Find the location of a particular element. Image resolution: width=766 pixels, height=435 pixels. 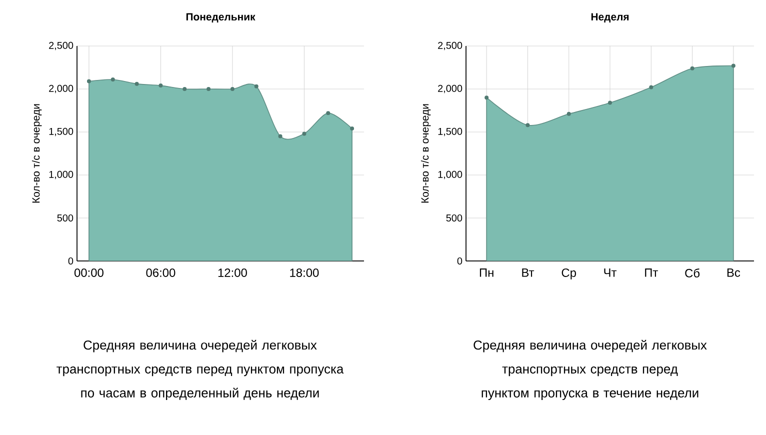

x-tick-label: Сб is located at coordinates (692, 273).